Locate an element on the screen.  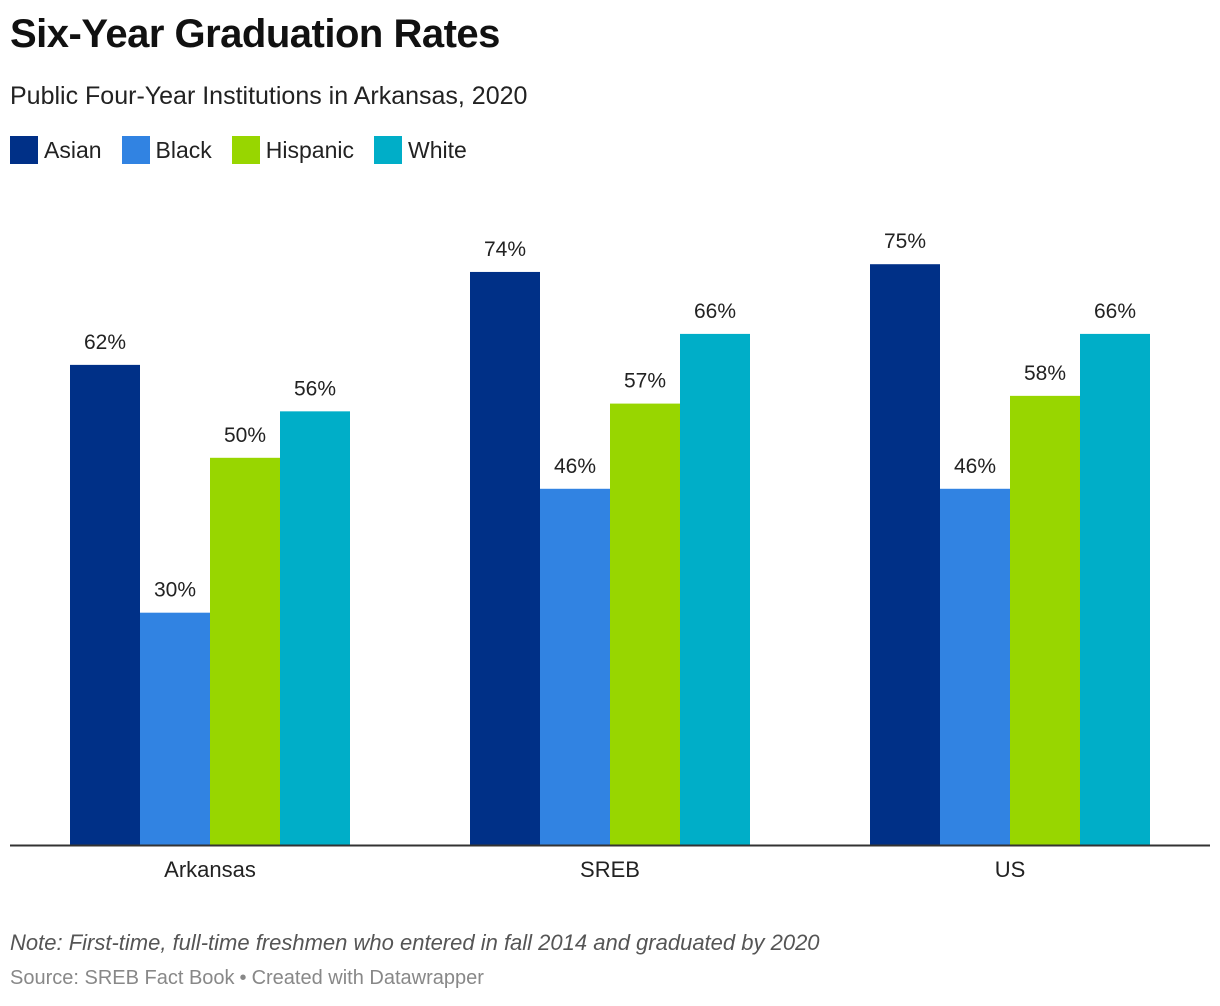
data-label-sreb-white: 66% is located at coordinates (715, 311).